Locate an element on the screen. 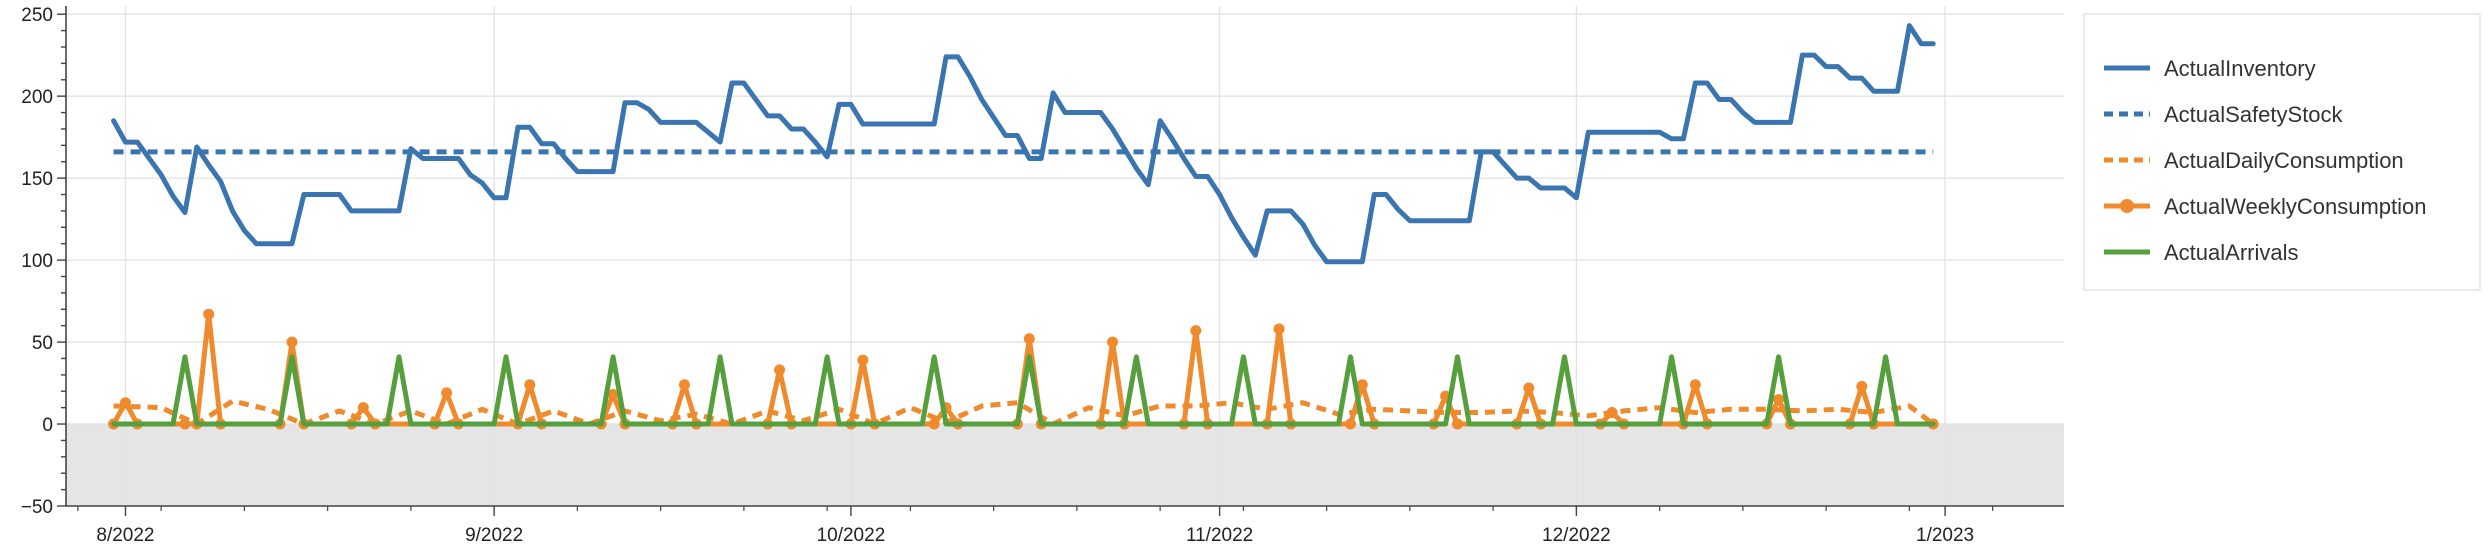 The image size is (2490, 560). legend-label: ActualSafetyStock is located at coordinates (2254, 114).